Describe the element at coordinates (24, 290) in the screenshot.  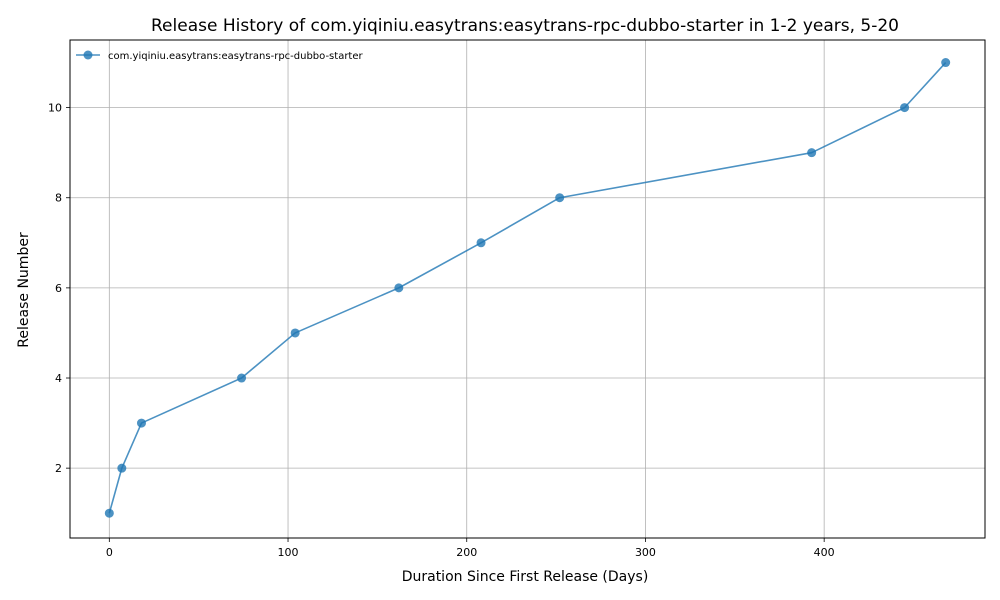
I see `y-axis-title: Release Number` at that location.